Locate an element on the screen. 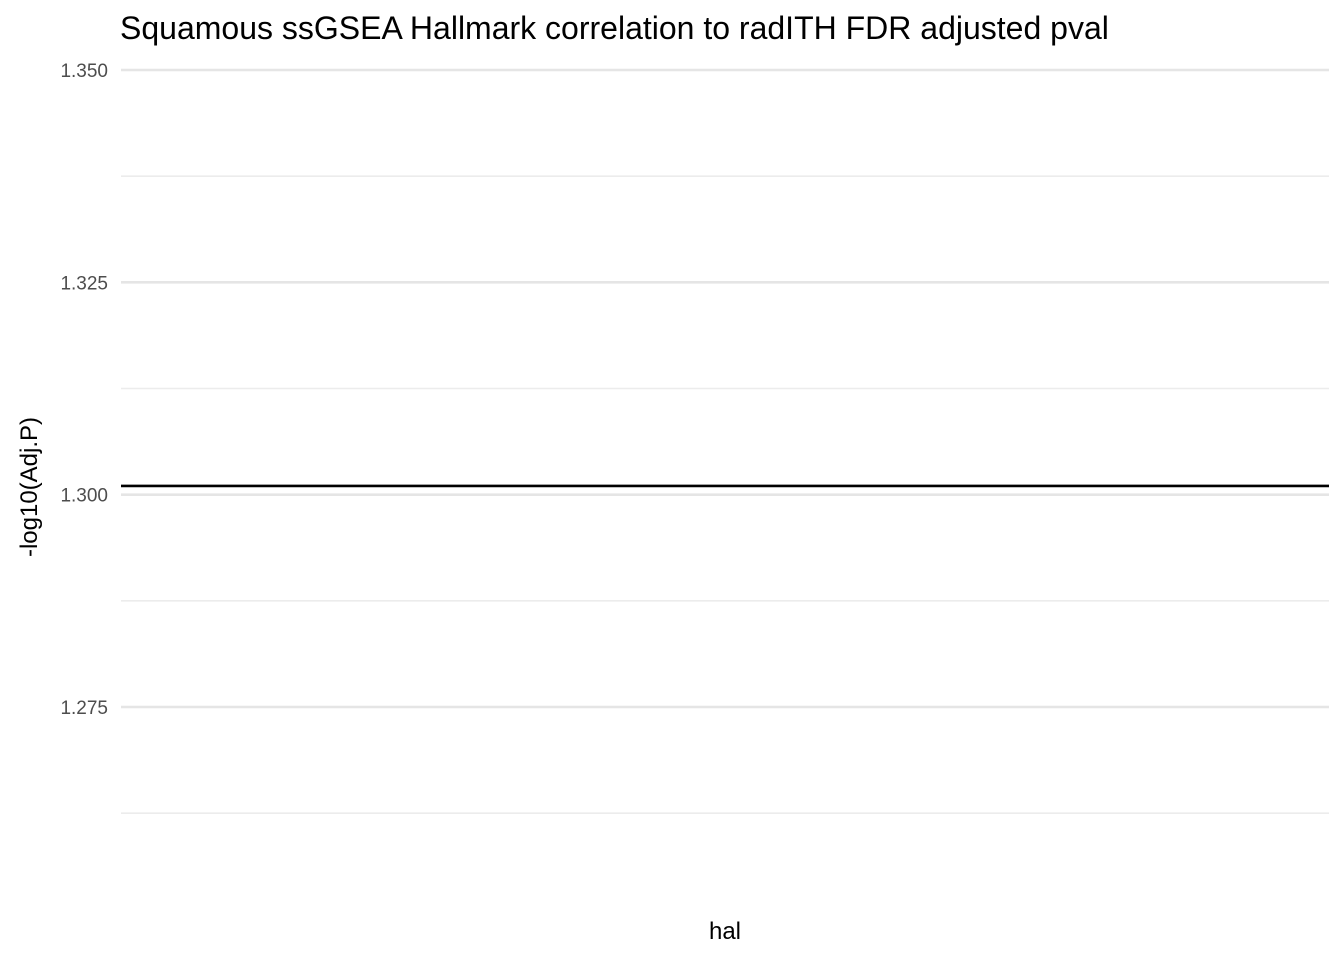 Image resolution: width=1344 pixels, height=960 pixels. y-tick-label: 1.325 is located at coordinates (84, 283).